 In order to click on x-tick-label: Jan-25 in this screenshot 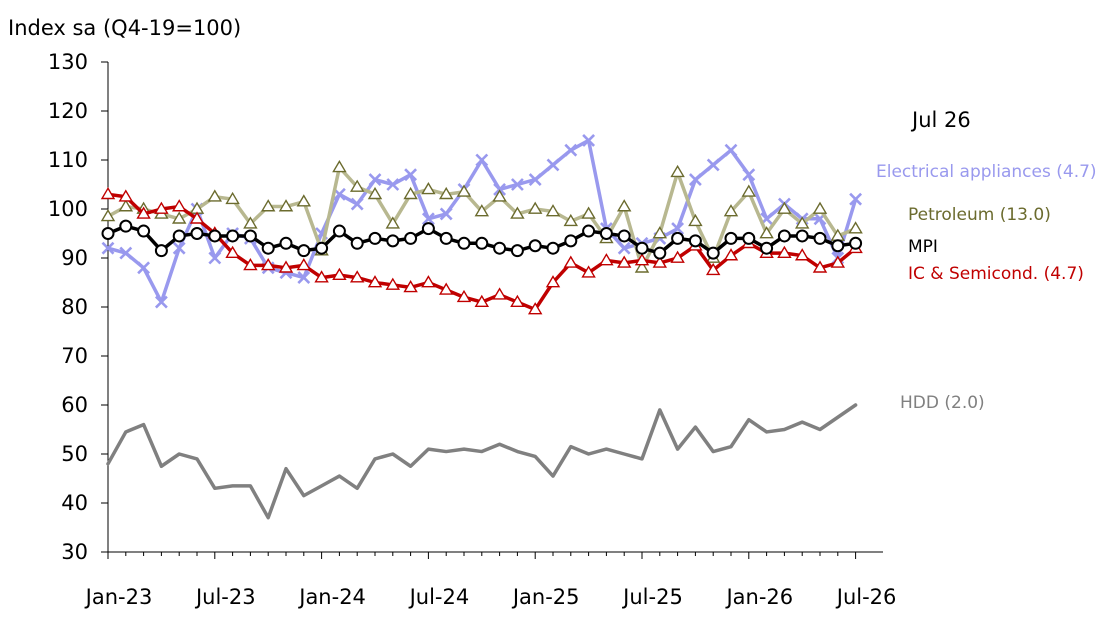, I will do `click(545, 597)`.